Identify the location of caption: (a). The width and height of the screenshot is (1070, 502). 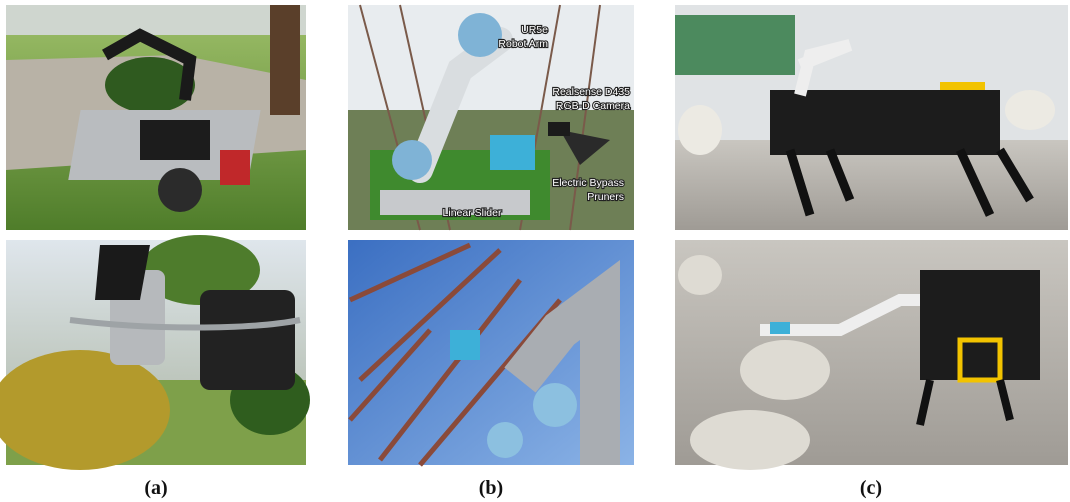
(155, 488).